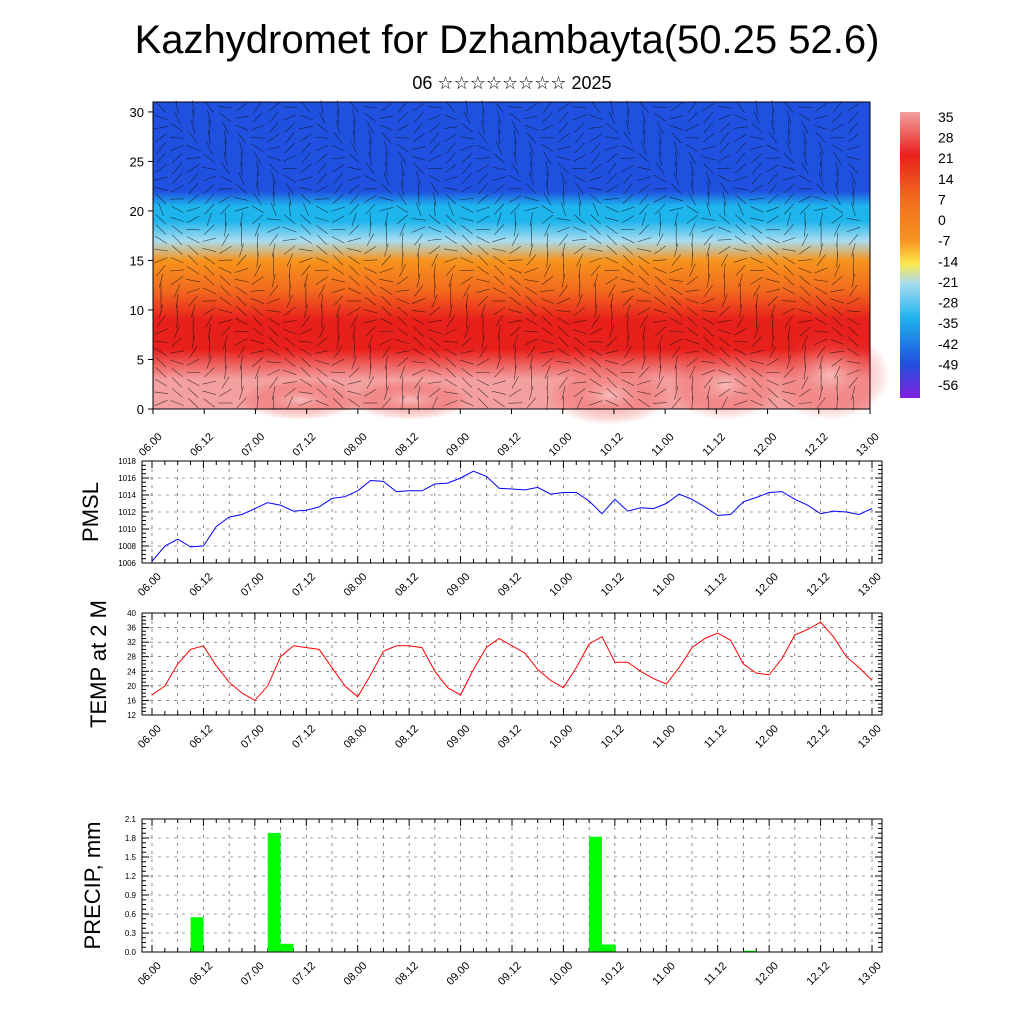 The image size is (1024, 1024). What do you see at coordinates (127, 529) in the screenshot?
I see `y-tick-label: 1010` at bounding box center [127, 529].